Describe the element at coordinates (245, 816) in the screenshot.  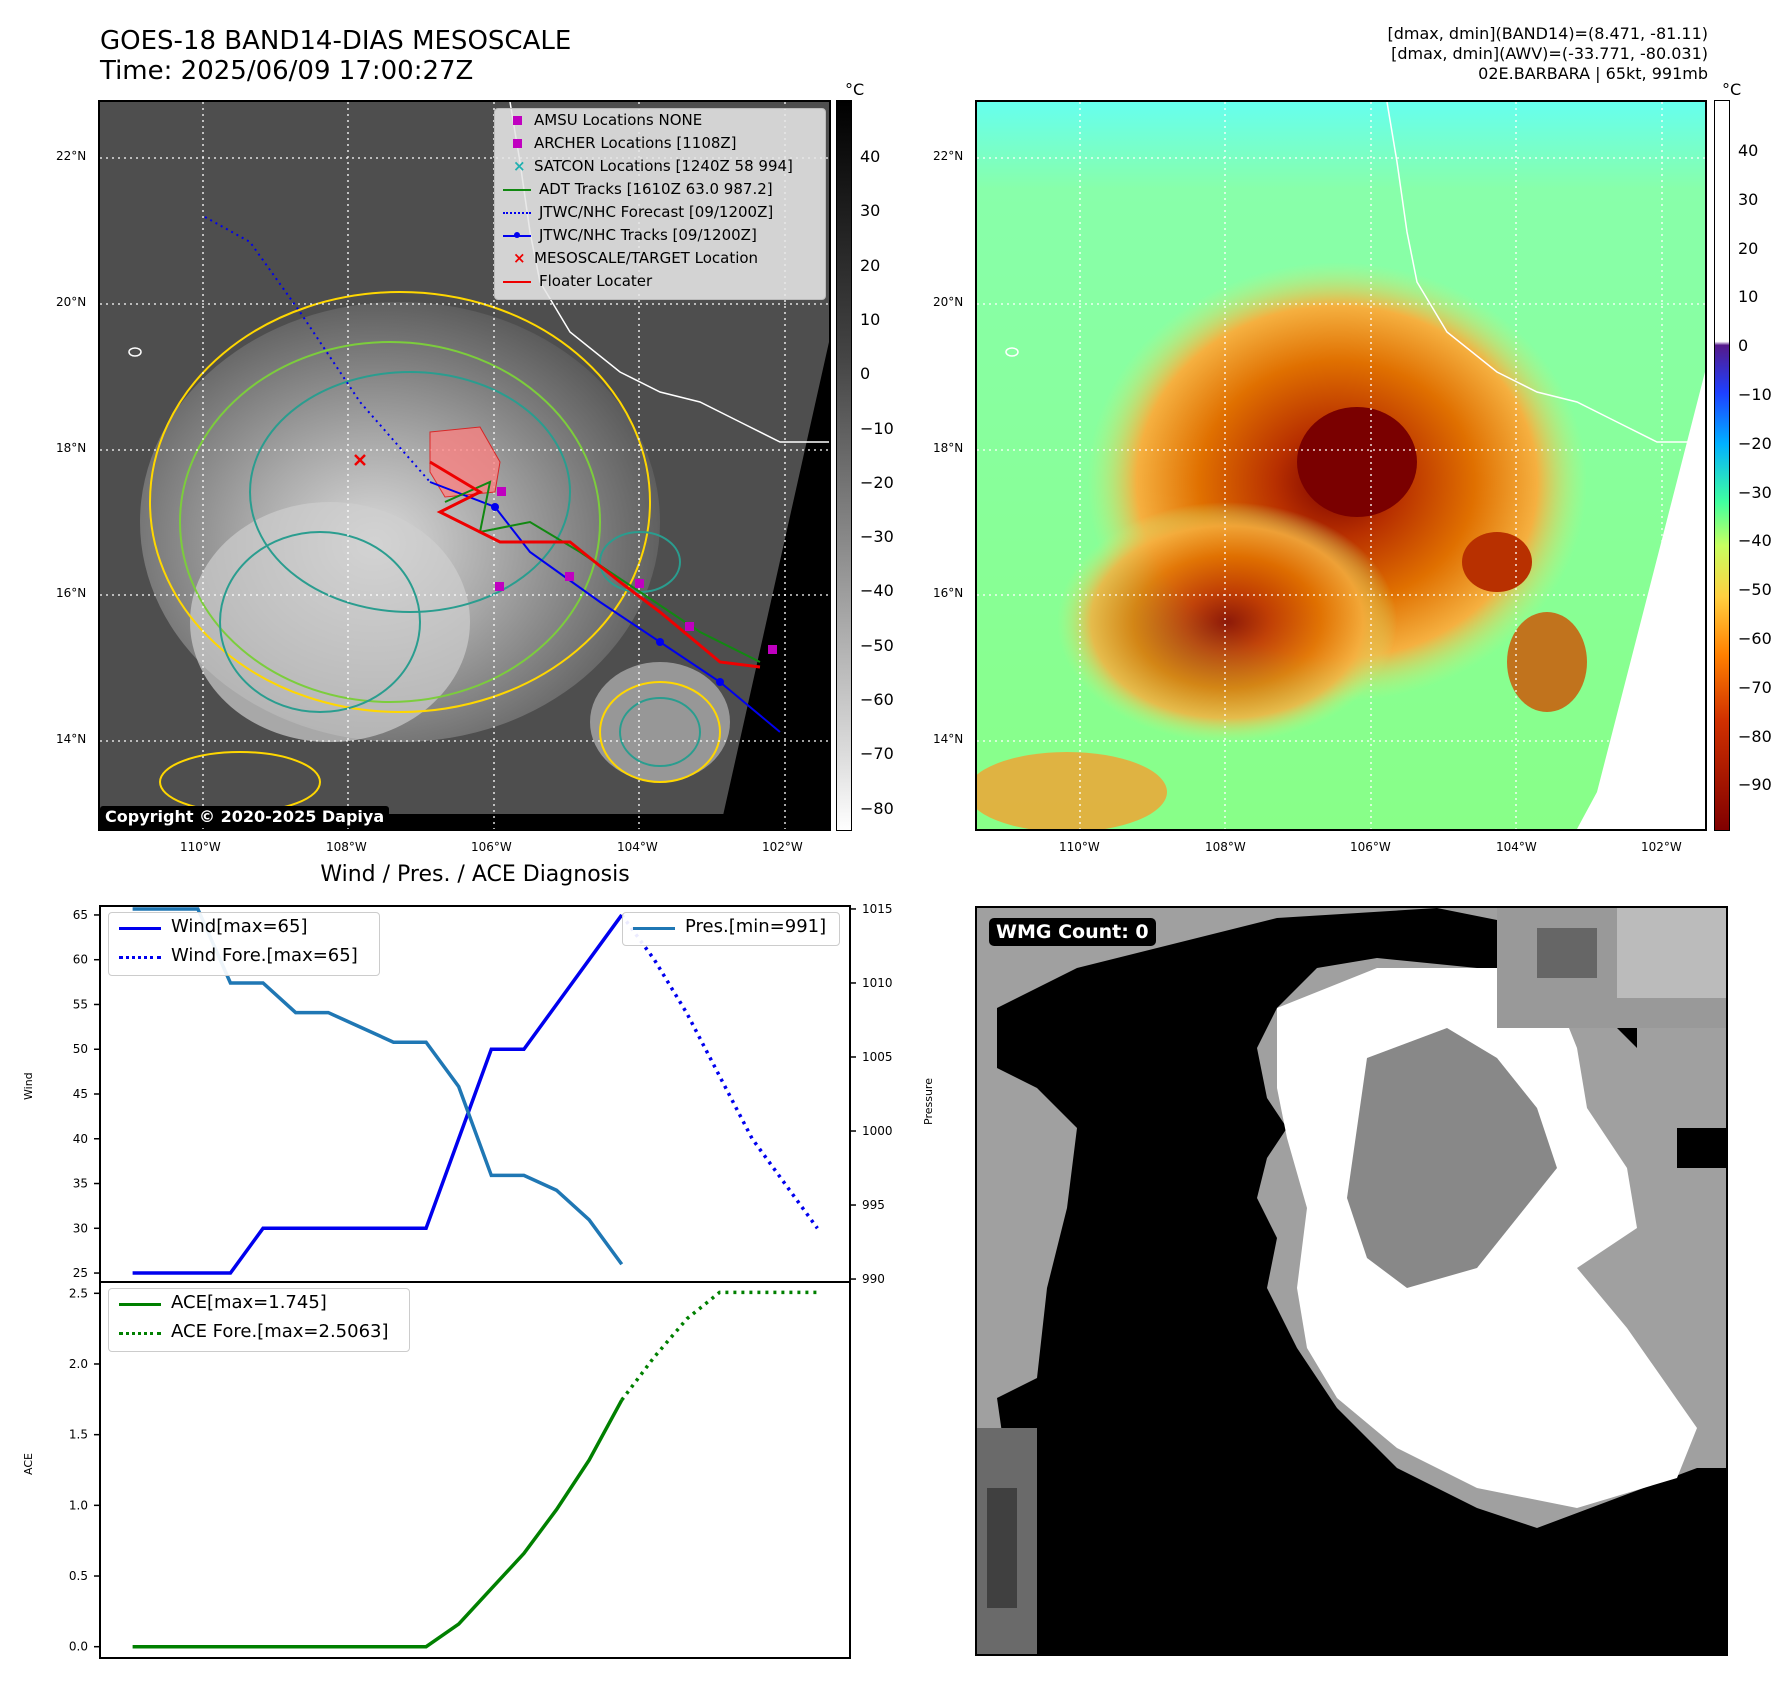
I see `copyright-badge: Copyright © 2020-2025 Dapiya` at that location.